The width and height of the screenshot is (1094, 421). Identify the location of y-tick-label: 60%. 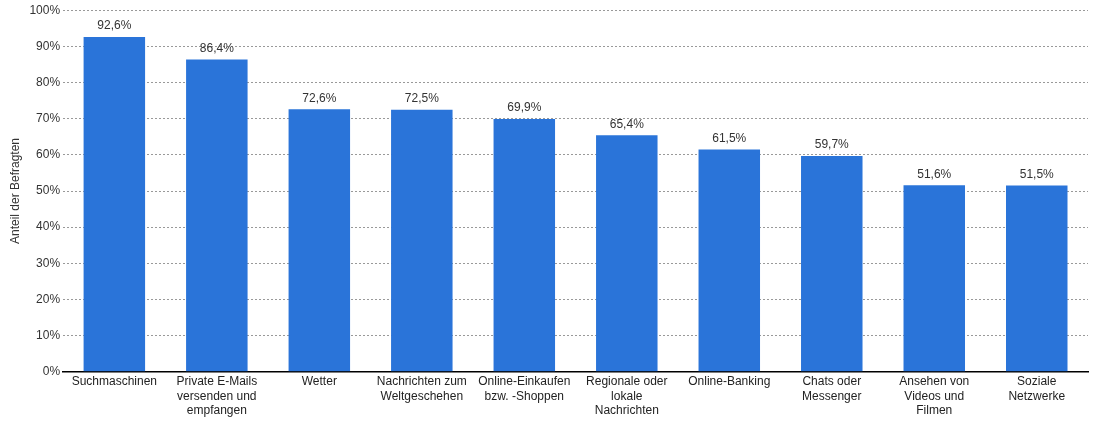
(48, 154).